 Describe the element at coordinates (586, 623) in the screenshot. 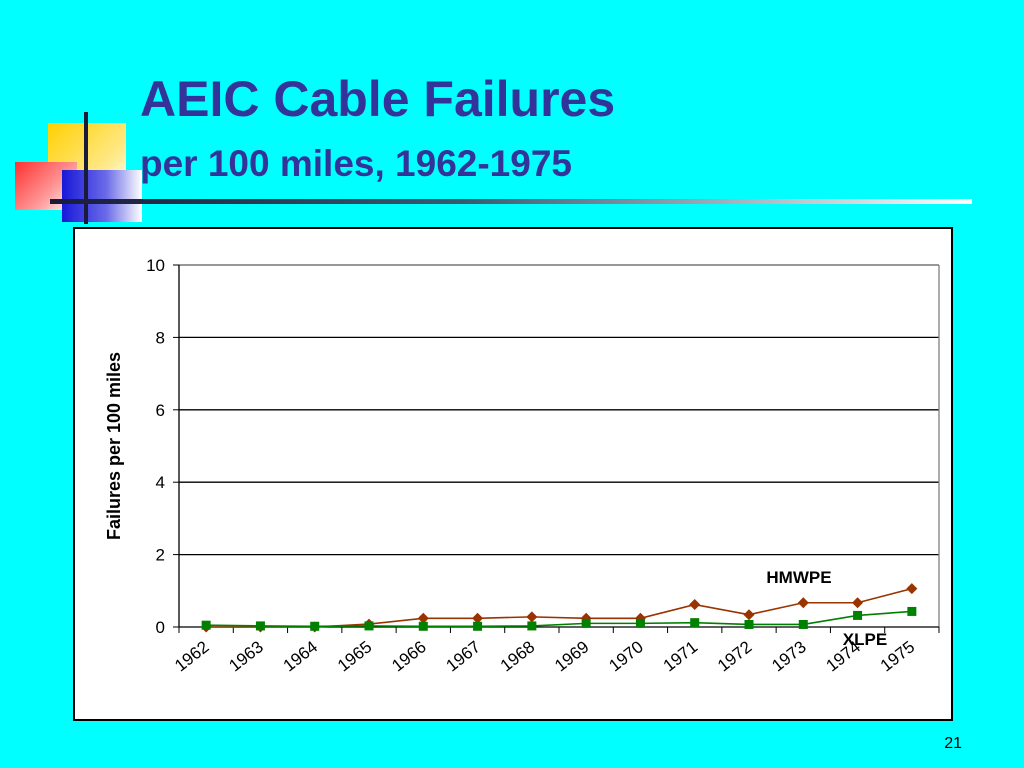

I see `point-xlpe-1969` at that location.